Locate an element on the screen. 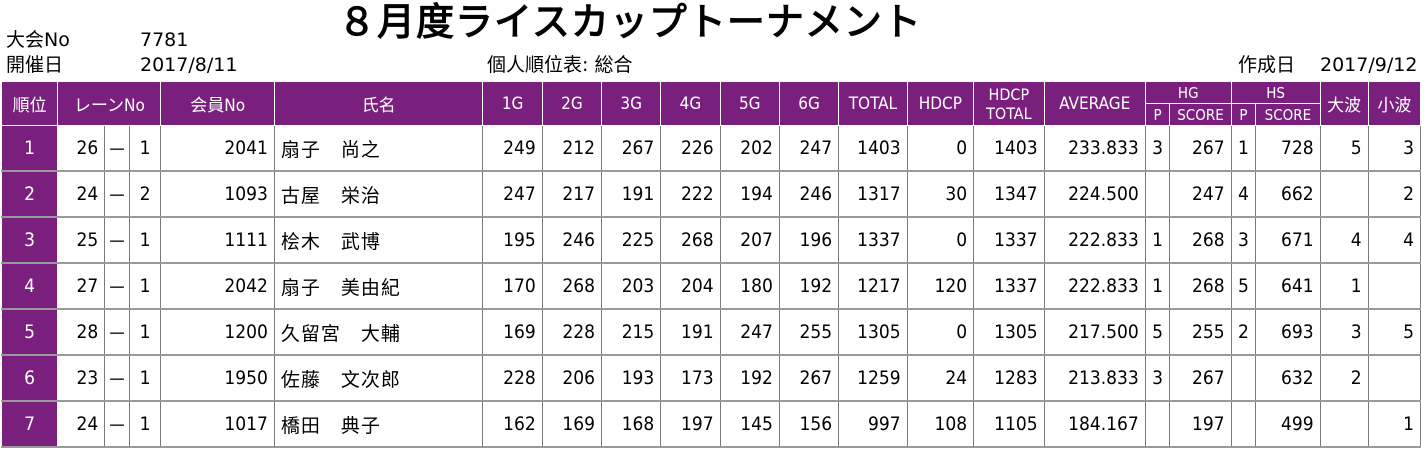 The height and width of the screenshot is (451, 1424). player-name-cell: 橋田 典子 is located at coordinates (378, 424).